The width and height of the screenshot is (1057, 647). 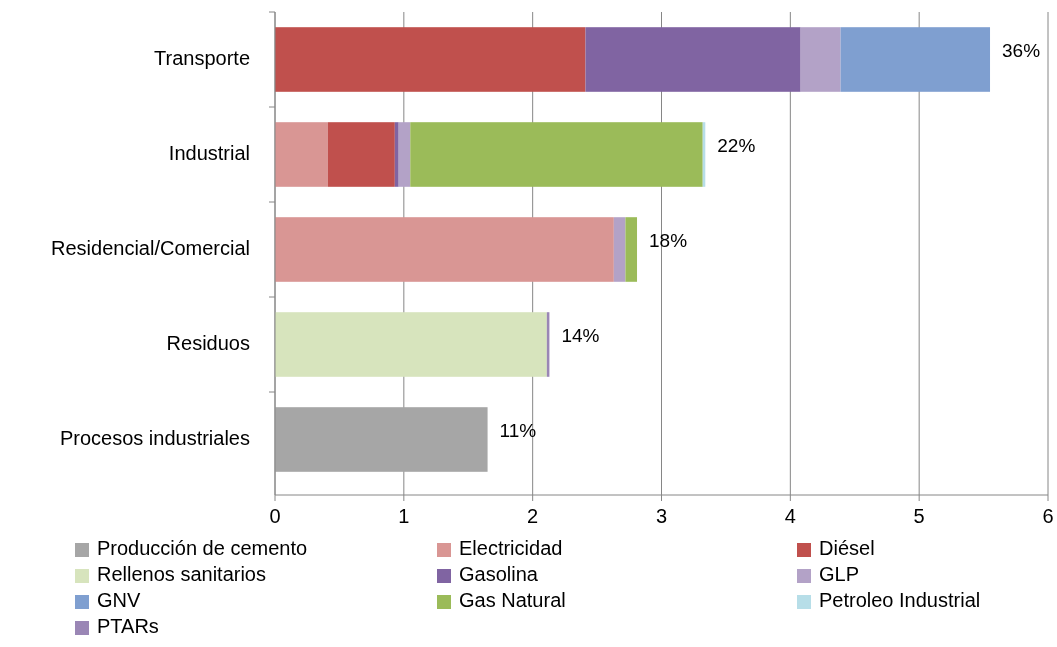 What do you see at coordinates (518, 430) in the screenshot?
I see `annotation: 11%` at bounding box center [518, 430].